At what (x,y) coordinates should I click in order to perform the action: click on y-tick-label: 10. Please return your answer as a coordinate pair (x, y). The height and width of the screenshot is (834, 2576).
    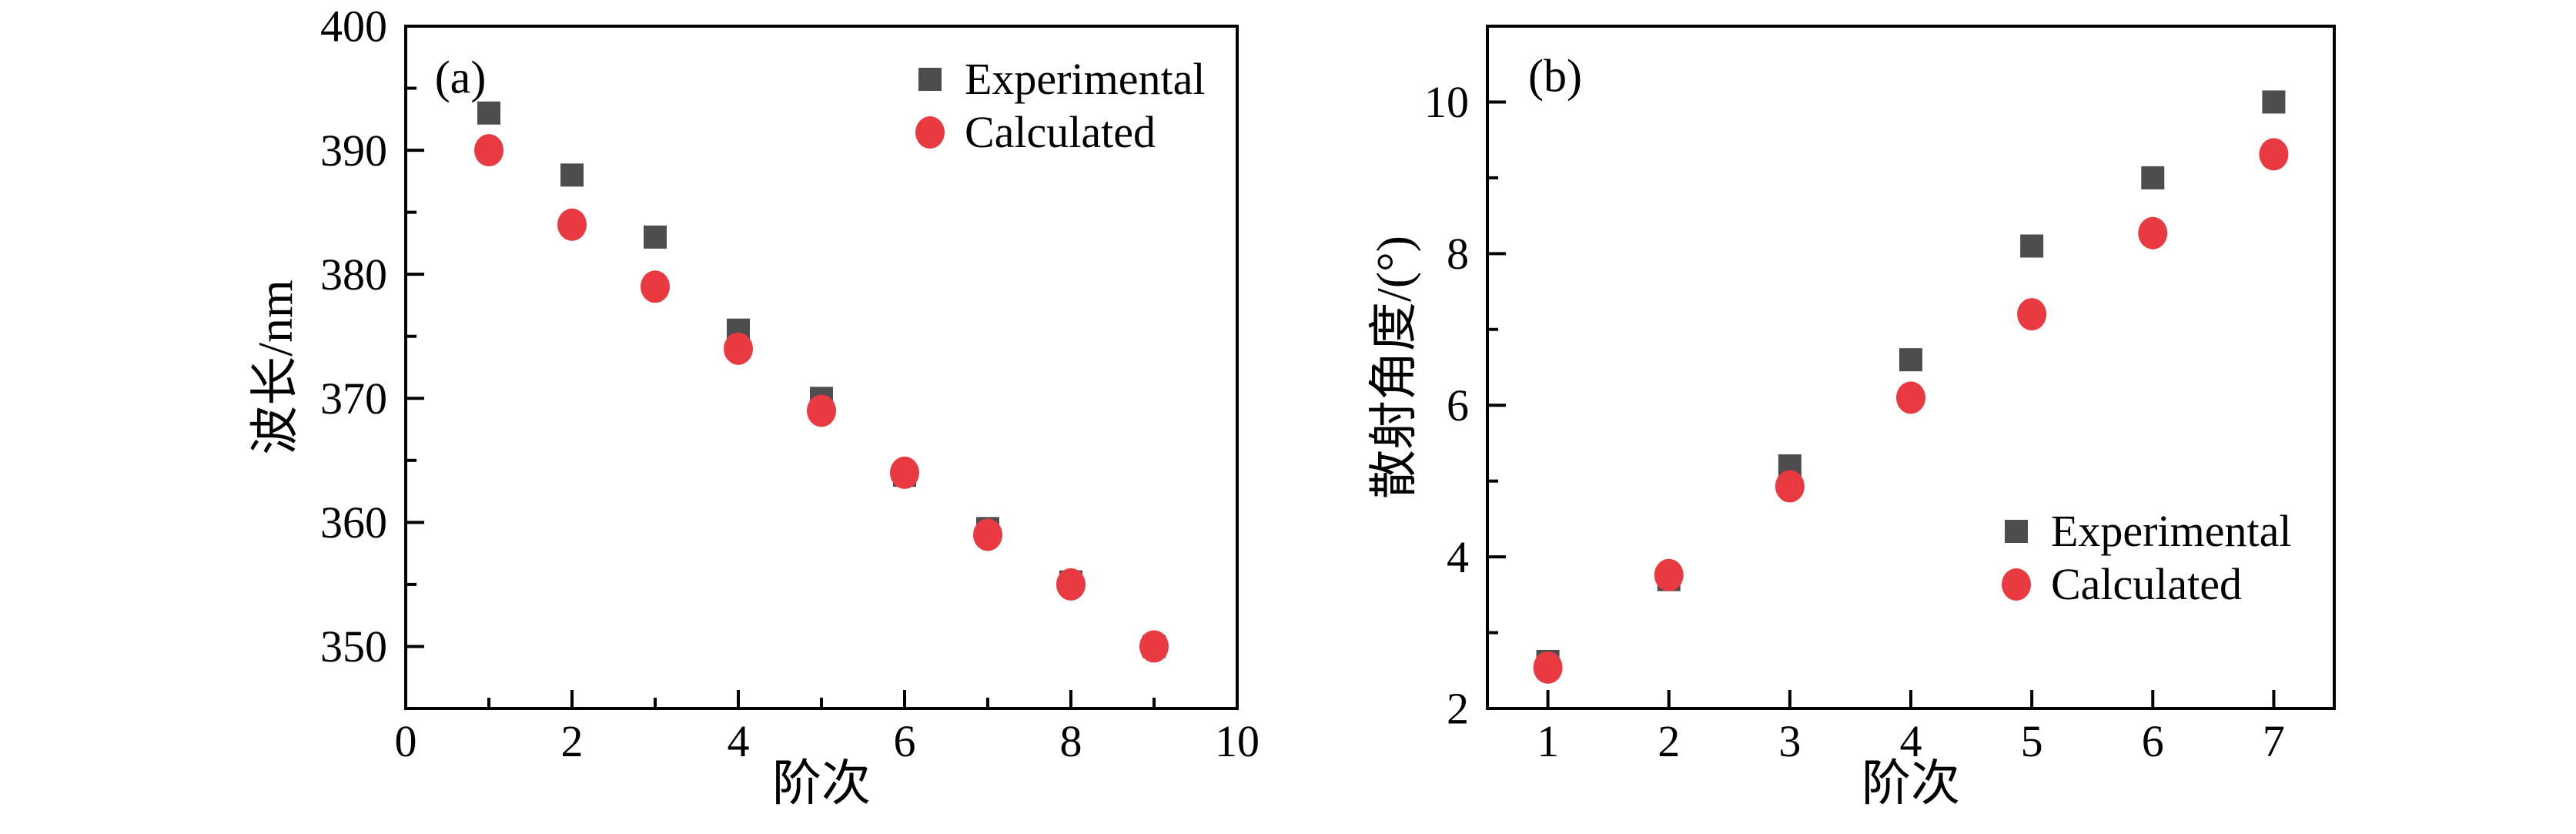
    Looking at the image, I should click on (1447, 102).